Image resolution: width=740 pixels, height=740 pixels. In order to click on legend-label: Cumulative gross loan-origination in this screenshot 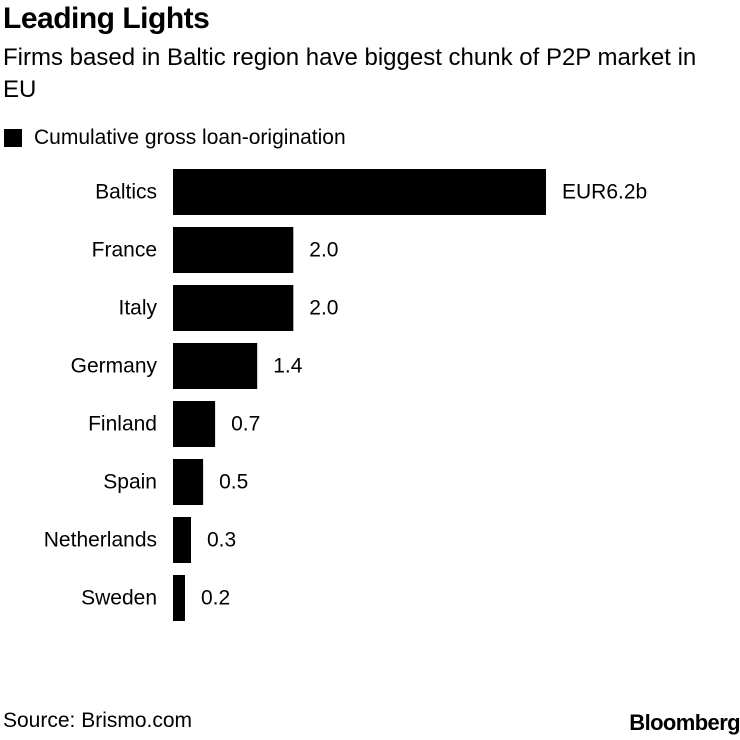, I will do `click(190, 137)`.